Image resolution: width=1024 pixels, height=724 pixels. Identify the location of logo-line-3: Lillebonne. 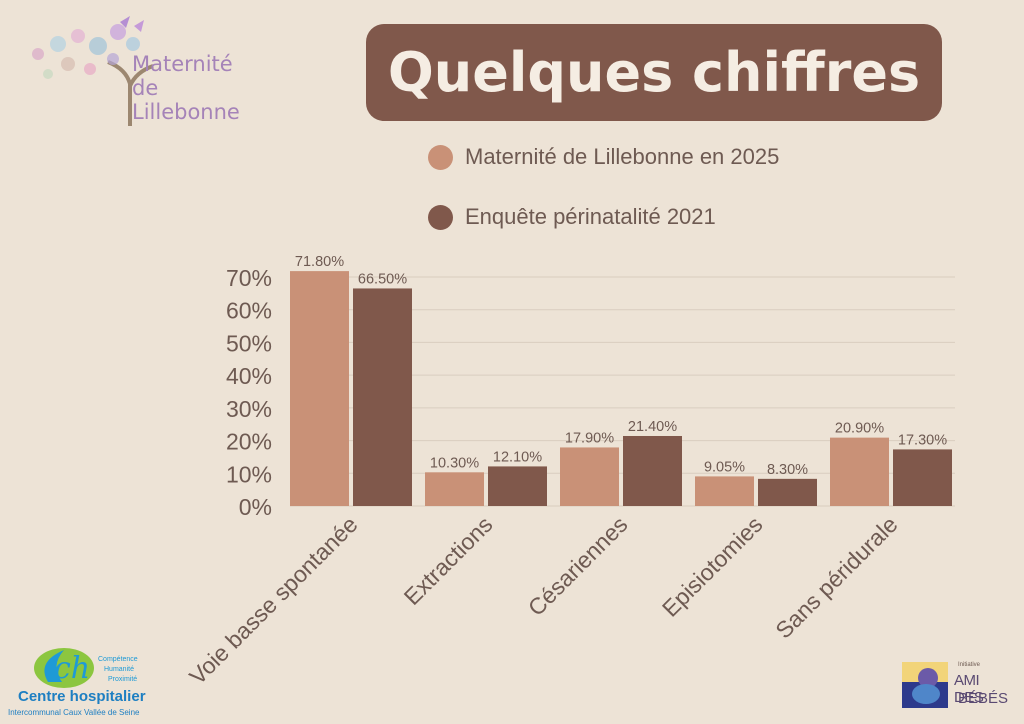
(186, 112).